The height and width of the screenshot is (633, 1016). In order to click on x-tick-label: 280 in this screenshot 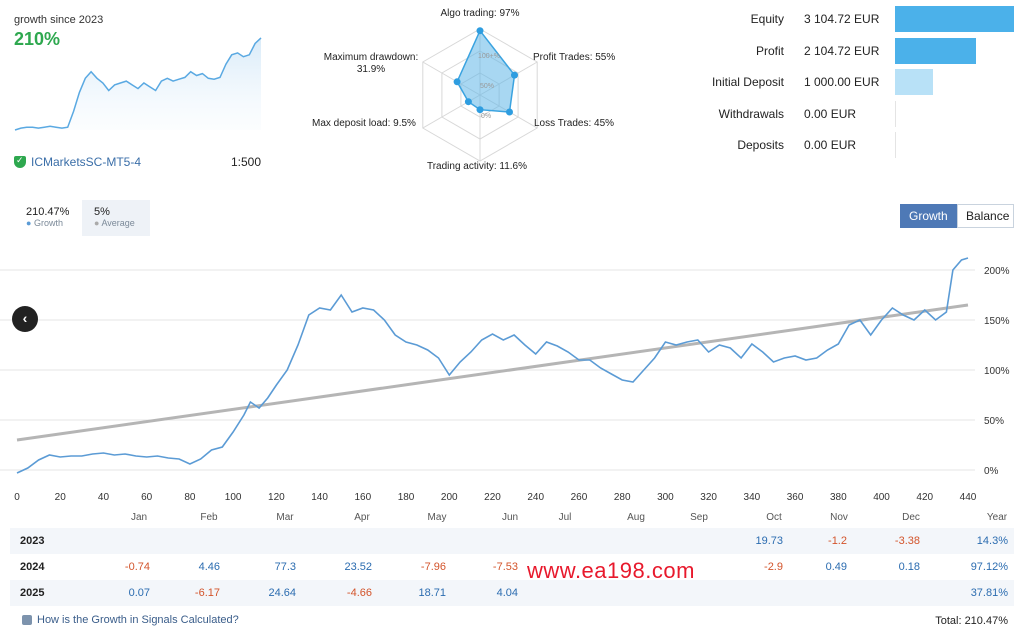, I will do `click(622, 497)`.